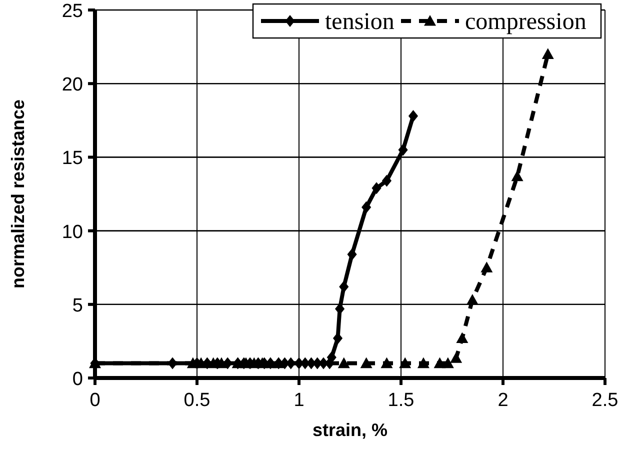  What do you see at coordinates (525, 22) in the screenshot?
I see `legend-label: compression` at bounding box center [525, 22].